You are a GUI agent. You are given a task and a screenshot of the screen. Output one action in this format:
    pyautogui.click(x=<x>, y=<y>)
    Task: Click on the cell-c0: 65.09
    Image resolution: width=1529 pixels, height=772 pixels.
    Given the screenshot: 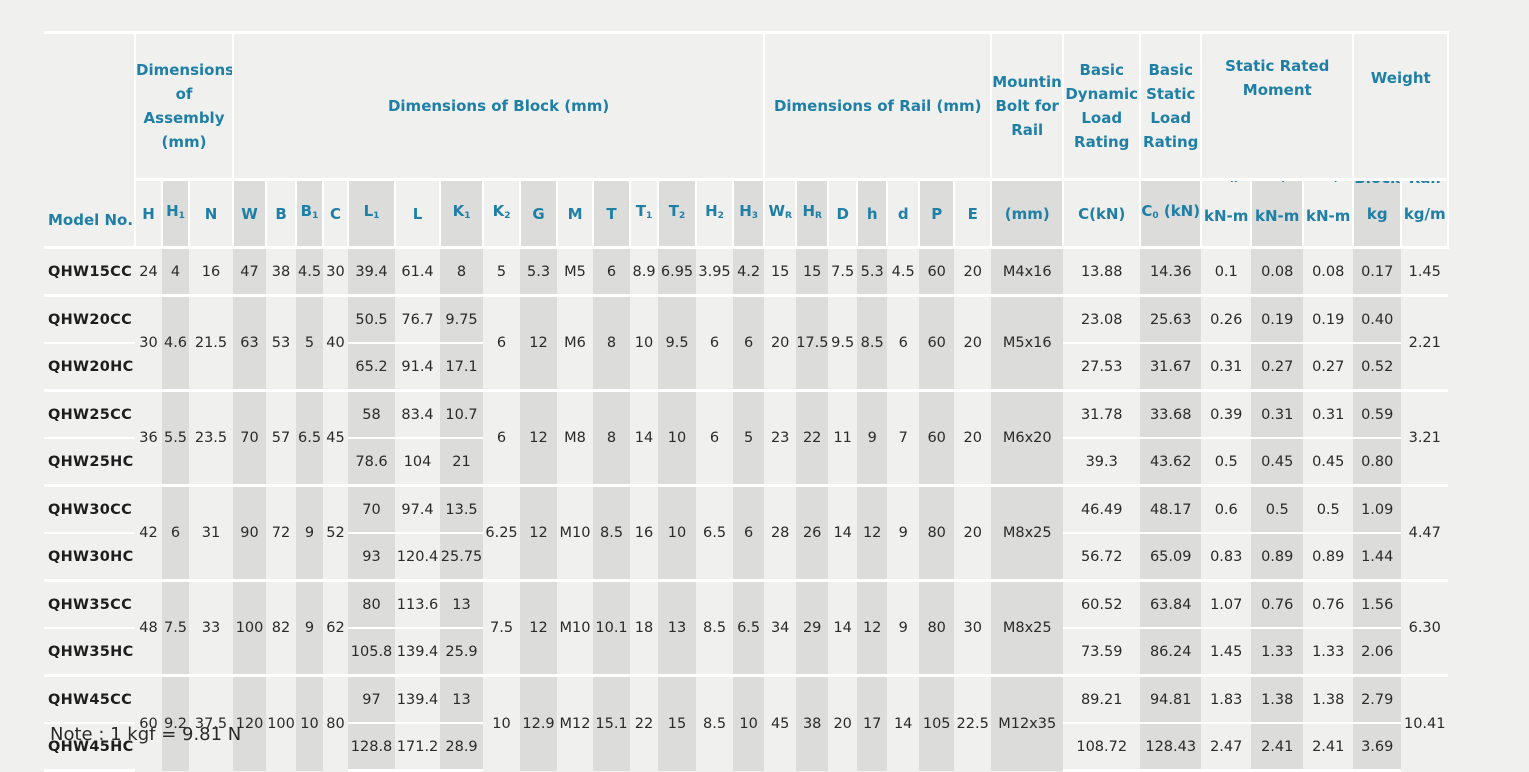 What is the action you would take?
    pyautogui.click(x=1171, y=556)
    